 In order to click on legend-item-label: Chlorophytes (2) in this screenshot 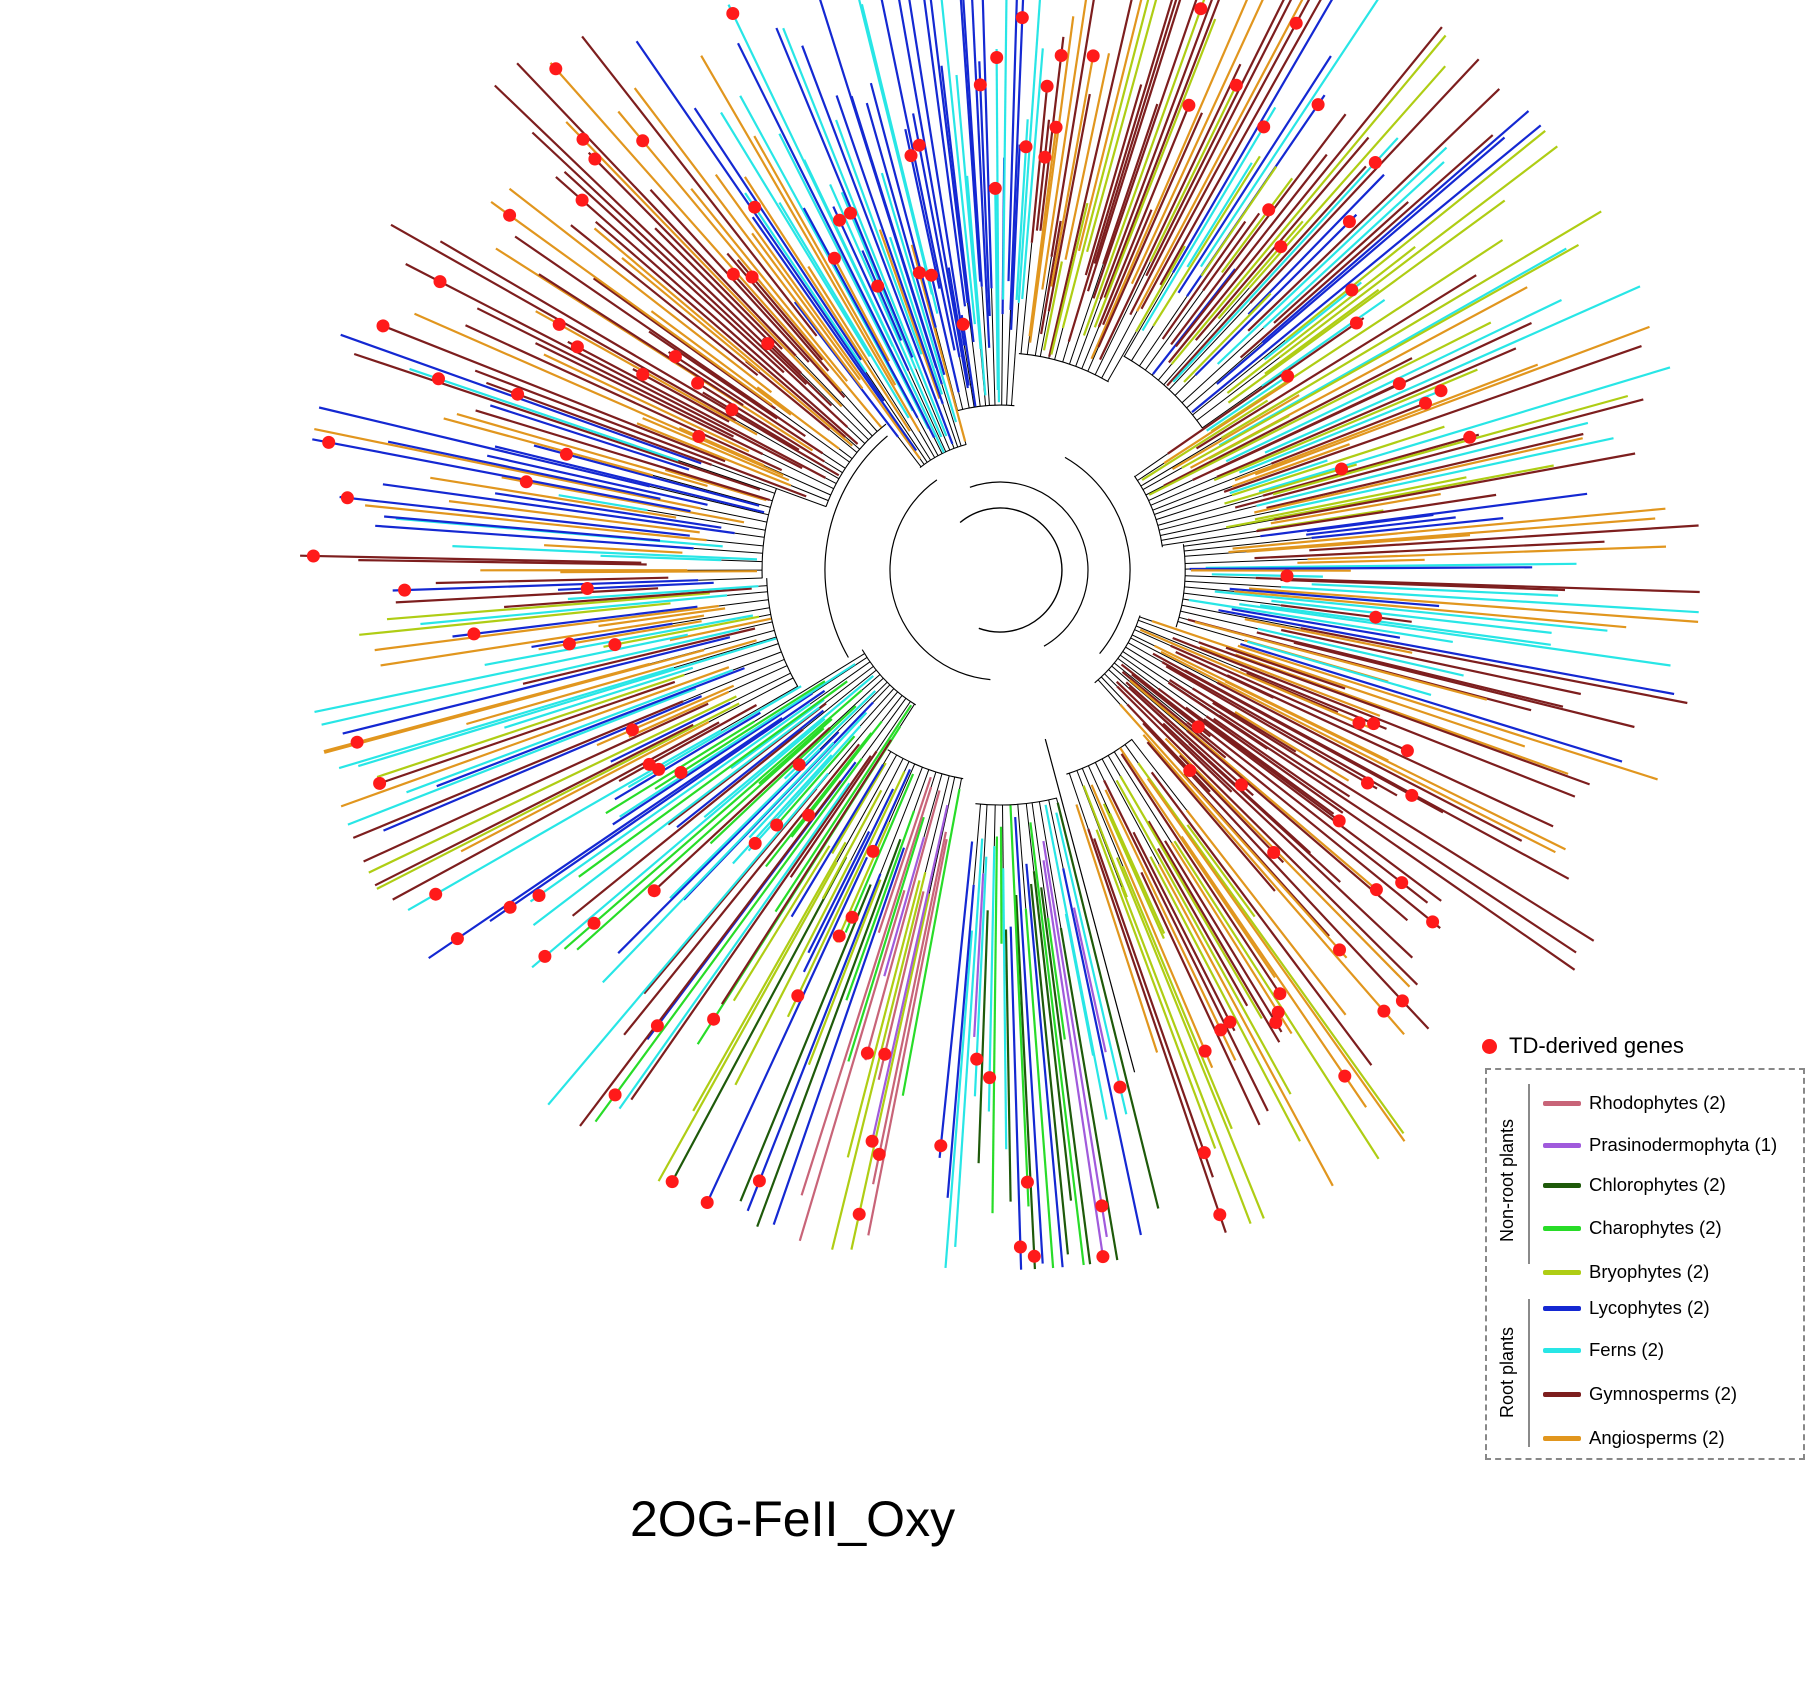, I will do `click(1657, 1184)`.